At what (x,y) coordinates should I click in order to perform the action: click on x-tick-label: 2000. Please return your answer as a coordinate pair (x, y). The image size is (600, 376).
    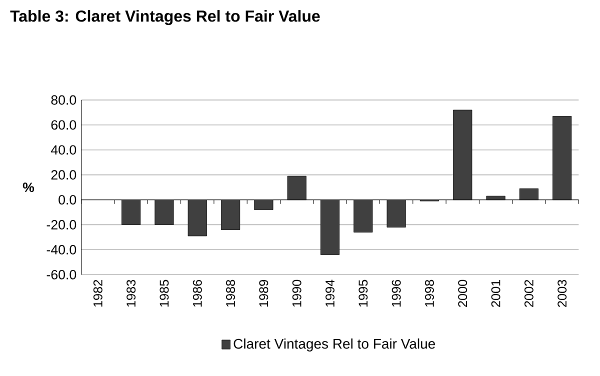
    Looking at the image, I should click on (463, 293).